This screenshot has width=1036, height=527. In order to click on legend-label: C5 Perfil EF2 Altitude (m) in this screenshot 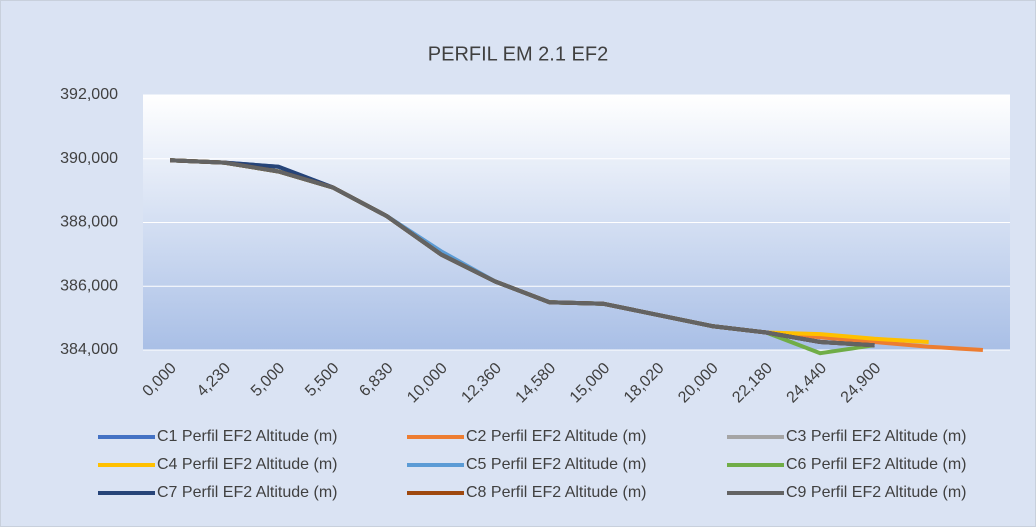, I will do `click(556, 464)`.